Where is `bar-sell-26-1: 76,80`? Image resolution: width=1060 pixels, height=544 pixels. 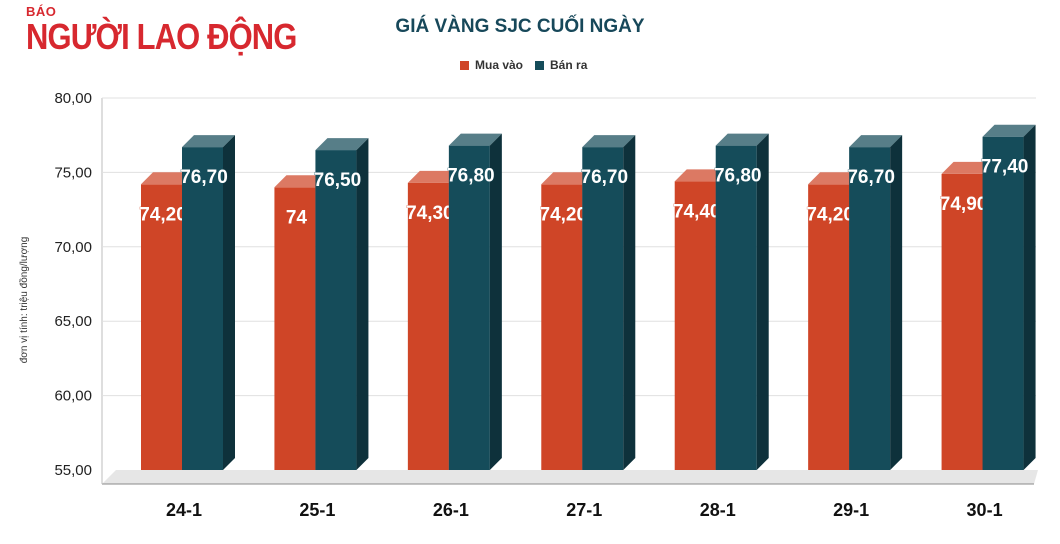 bar-sell-26-1: 76,80 is located at coordinates (474, 301).